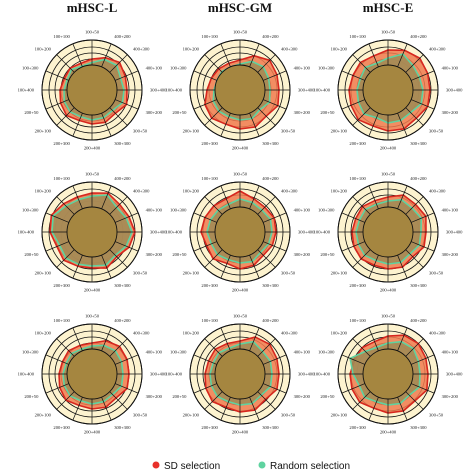 This screenshot has width=474, height=474. I want to click on legend: SD selection Random selection, so click(251, 466).